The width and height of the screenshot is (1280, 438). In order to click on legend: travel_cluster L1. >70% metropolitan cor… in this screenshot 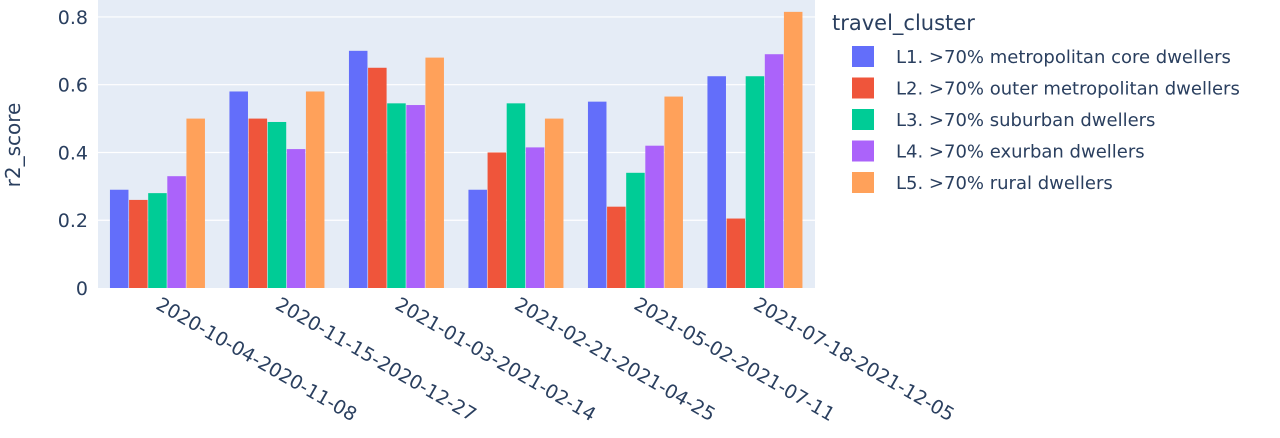, I will do `click(1036, 102)`.